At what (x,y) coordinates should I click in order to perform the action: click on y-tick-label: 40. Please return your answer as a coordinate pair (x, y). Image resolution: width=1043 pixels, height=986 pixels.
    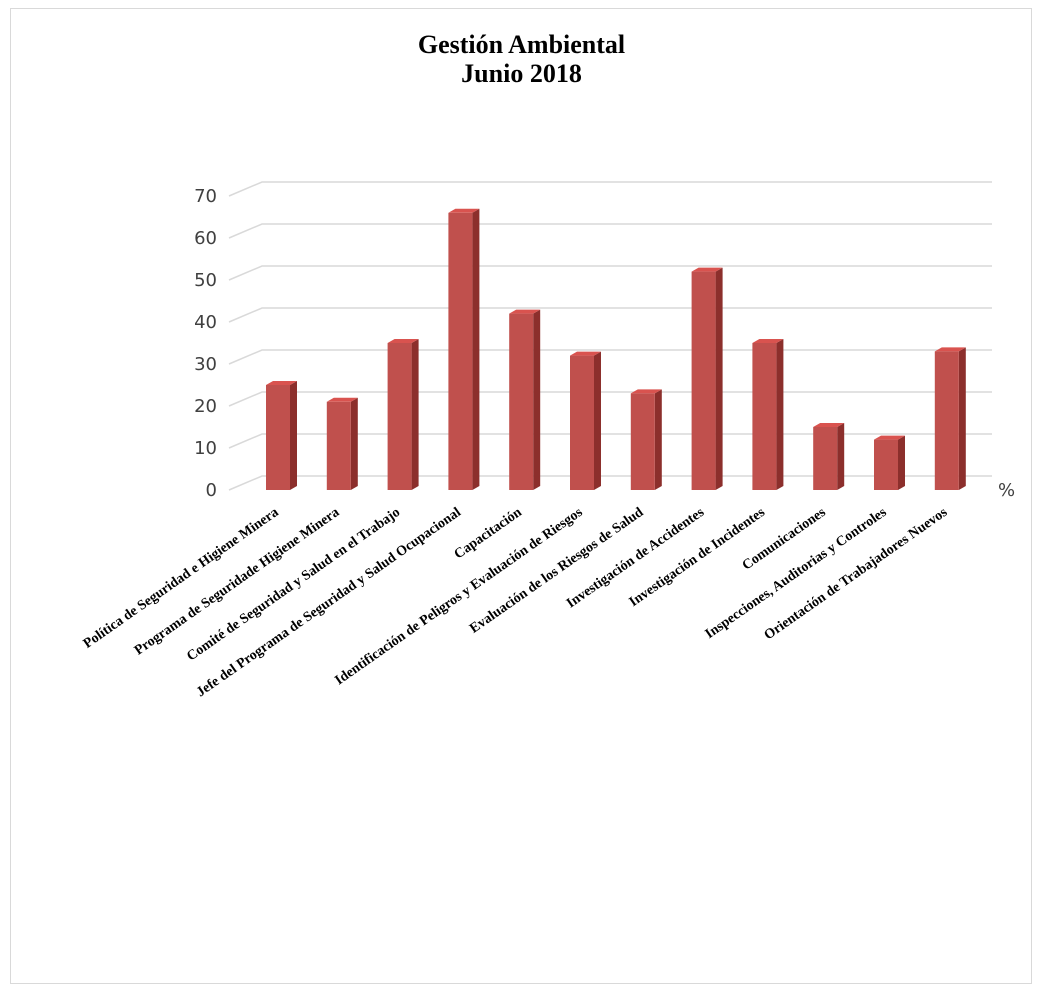
    Looking at the image, I should click on (205, 322).